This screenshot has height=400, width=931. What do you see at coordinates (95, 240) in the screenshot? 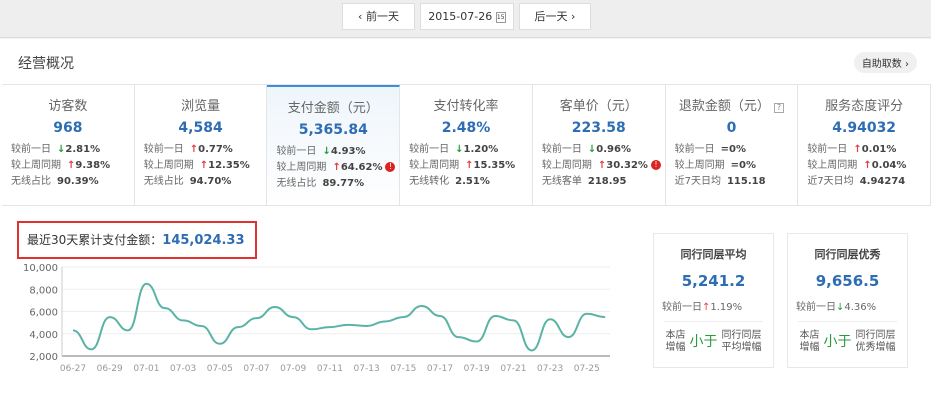
I see `cumulative-label: 最近30天累计支付金额：` at bounding box center [95, 240].